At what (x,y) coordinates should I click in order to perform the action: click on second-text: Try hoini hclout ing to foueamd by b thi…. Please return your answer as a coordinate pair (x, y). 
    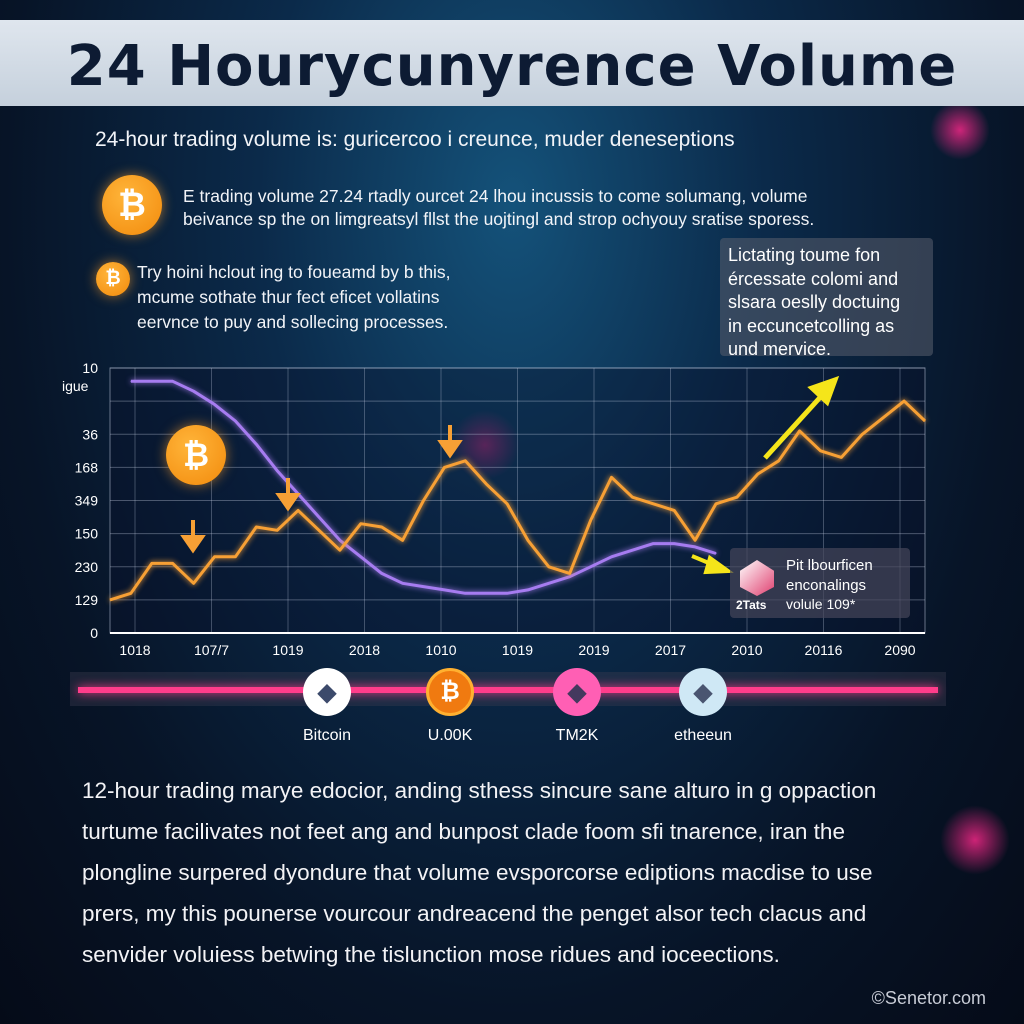
    Looking at the image, I should click on (294, 297).